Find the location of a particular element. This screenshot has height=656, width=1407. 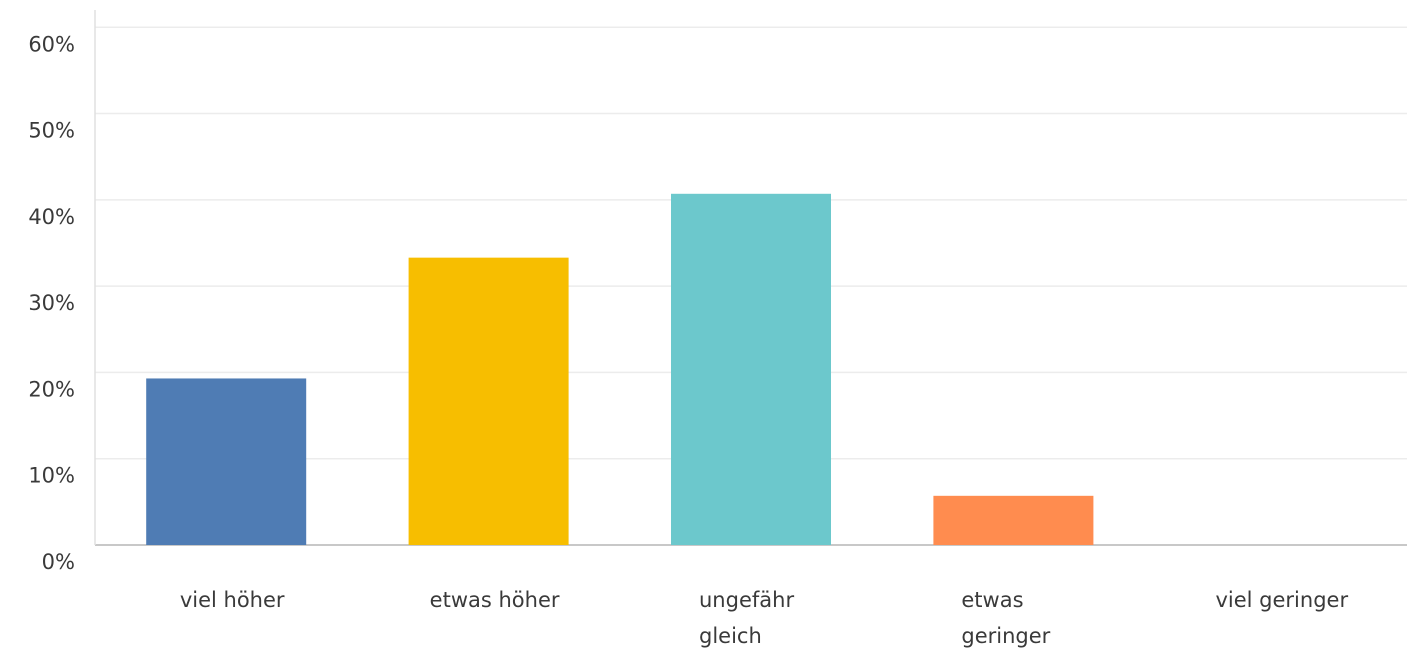

x-tick-label: viel höher is located at coordinates (232, 600).